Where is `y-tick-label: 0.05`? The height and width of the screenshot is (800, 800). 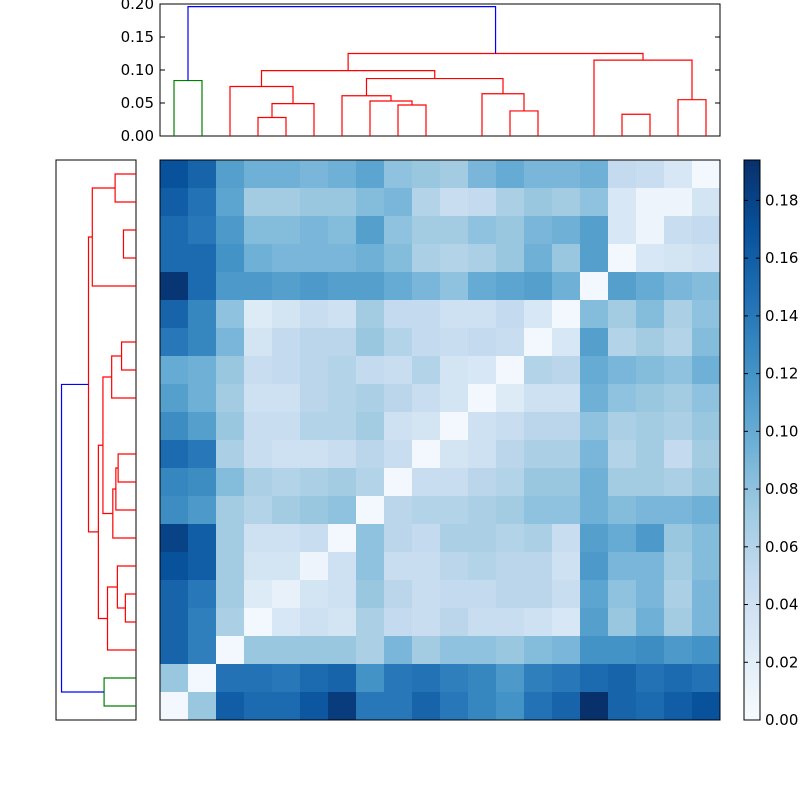 y-tick-label: 0.05 is located at coordinates (137, 103).